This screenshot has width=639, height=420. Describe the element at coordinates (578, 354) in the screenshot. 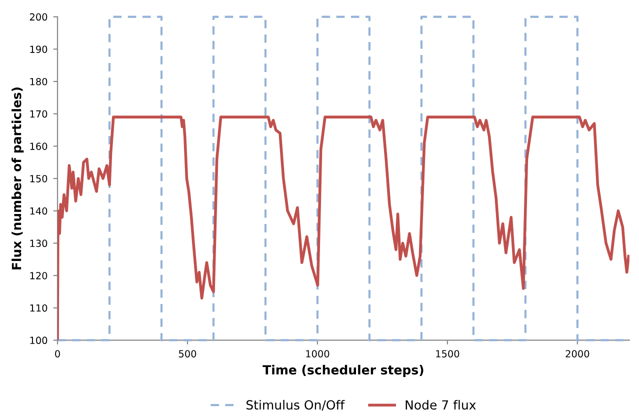

I see `x-tick-label: 2000` at that location.